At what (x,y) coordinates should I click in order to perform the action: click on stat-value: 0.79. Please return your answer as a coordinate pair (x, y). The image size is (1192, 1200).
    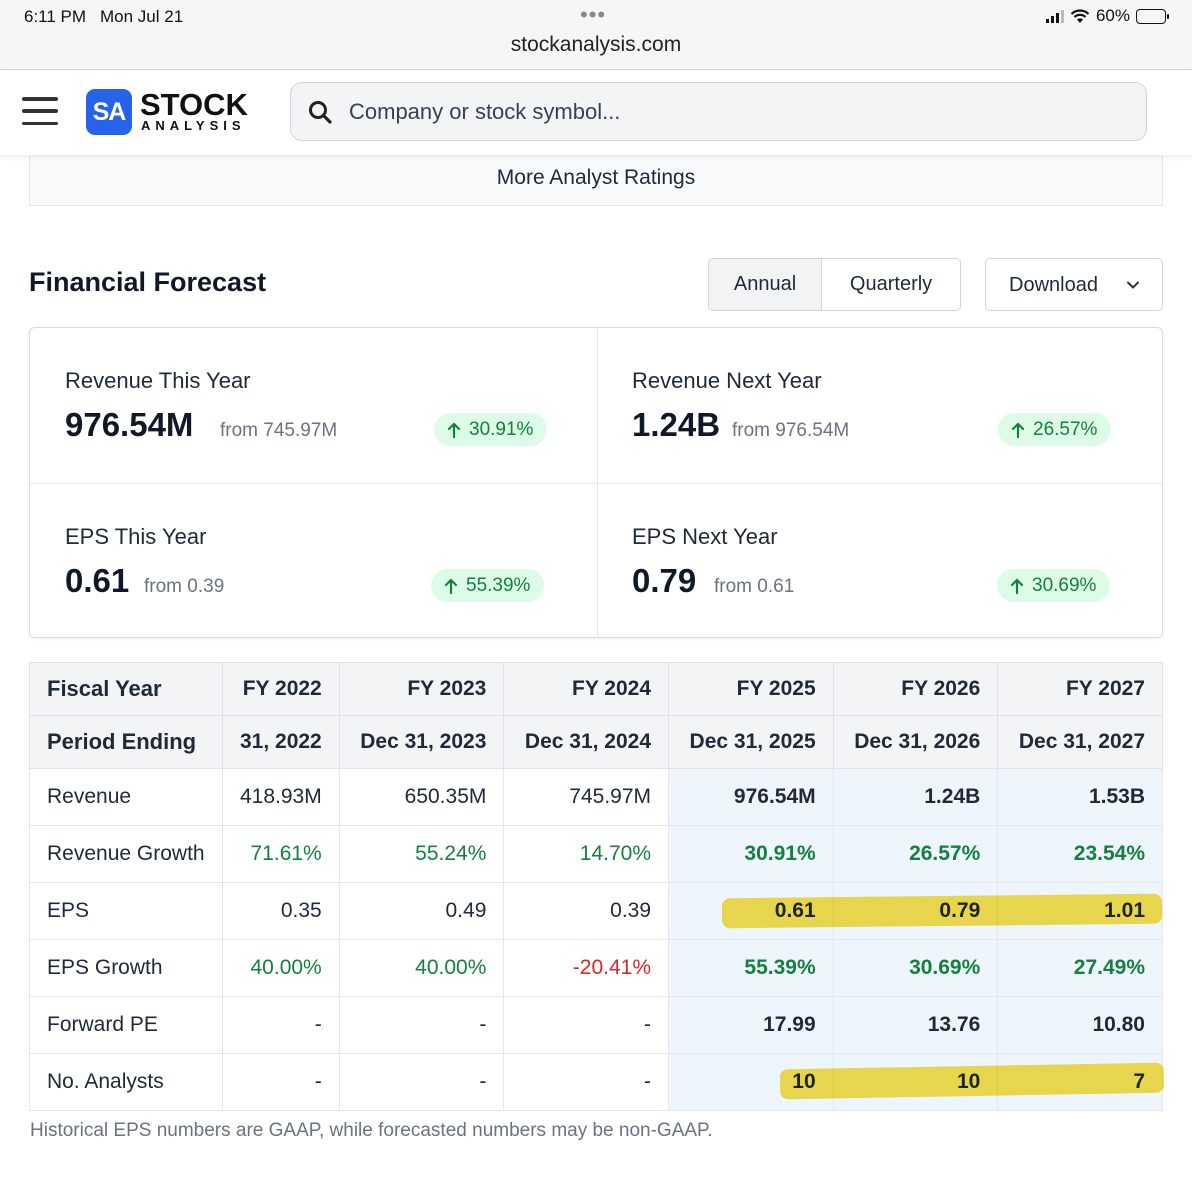
    Looking at the image, I should click on (664, 580).